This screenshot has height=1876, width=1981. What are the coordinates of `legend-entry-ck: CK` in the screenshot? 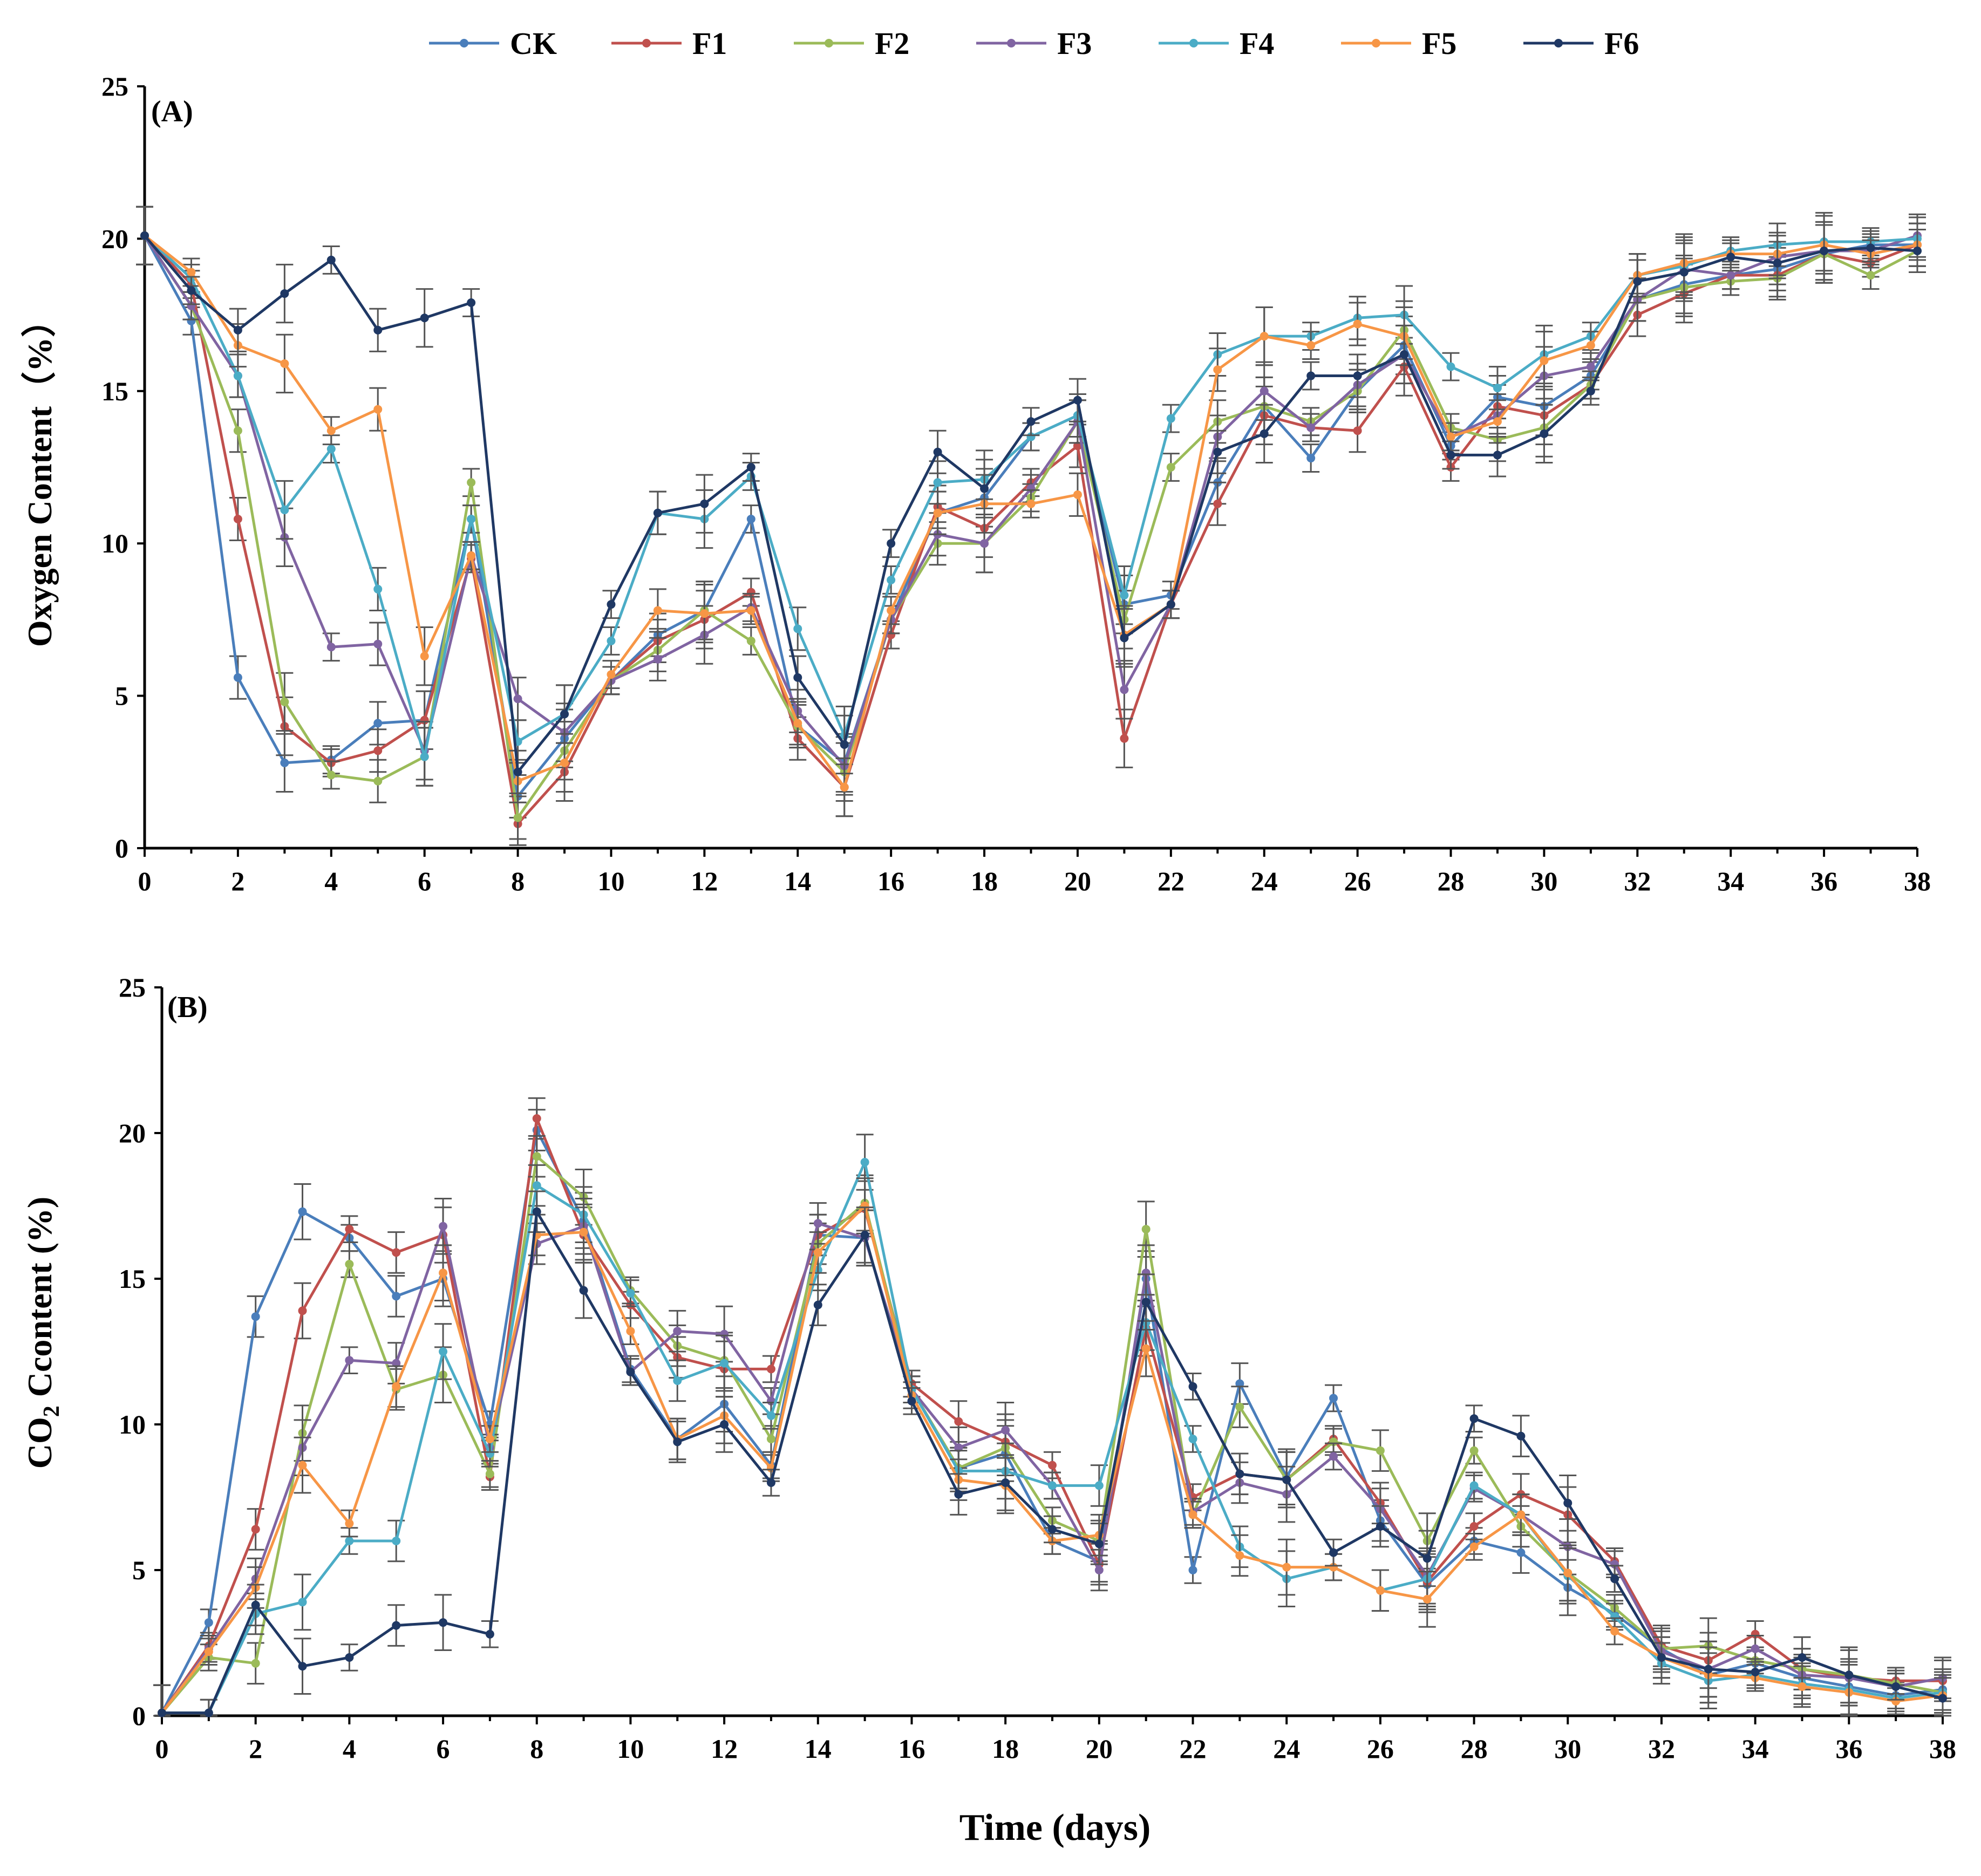 It's located at (493, 43).